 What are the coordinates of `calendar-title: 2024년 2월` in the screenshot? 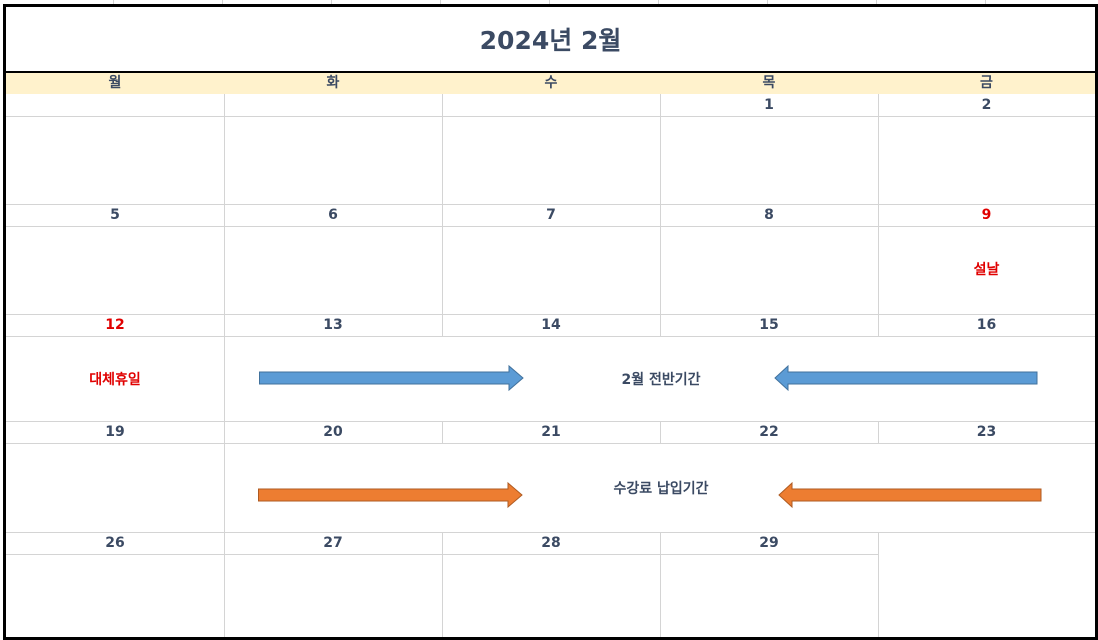 It's located at (550, 40).